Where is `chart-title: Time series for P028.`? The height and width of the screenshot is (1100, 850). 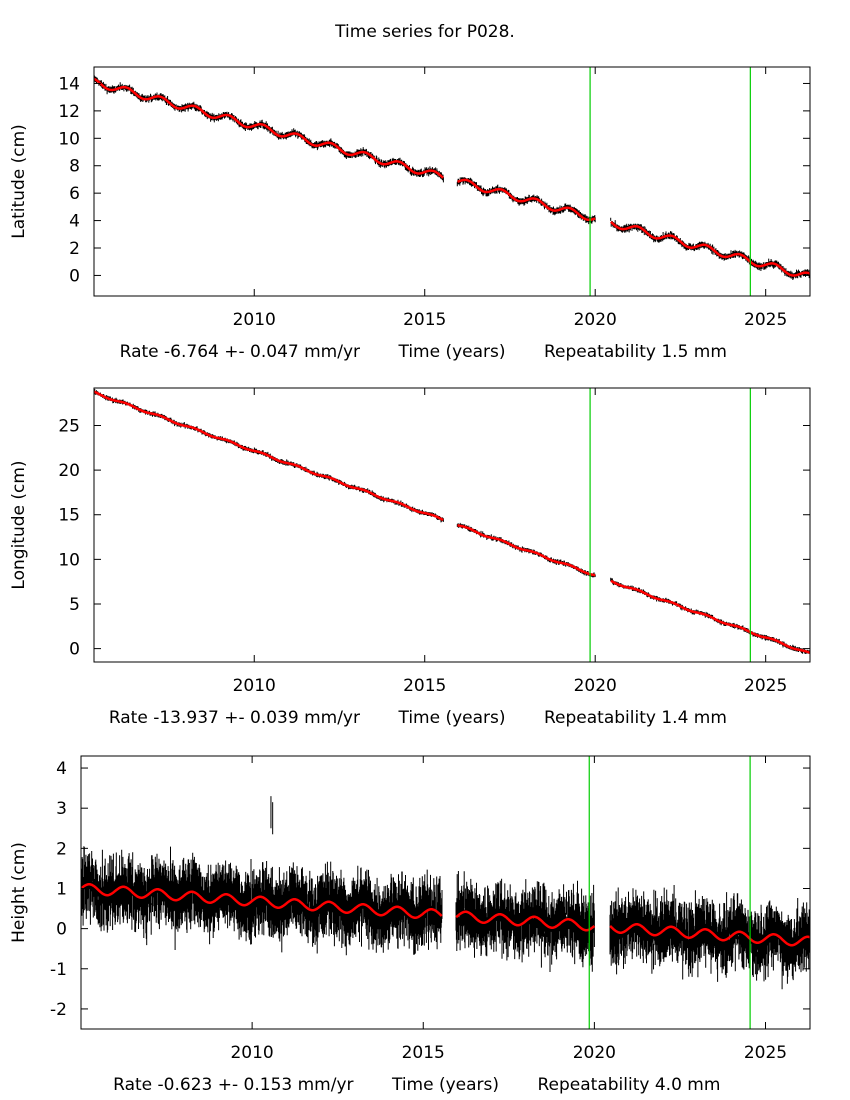
chart-title: Time series for P028. is located at coordinates (425, 32).